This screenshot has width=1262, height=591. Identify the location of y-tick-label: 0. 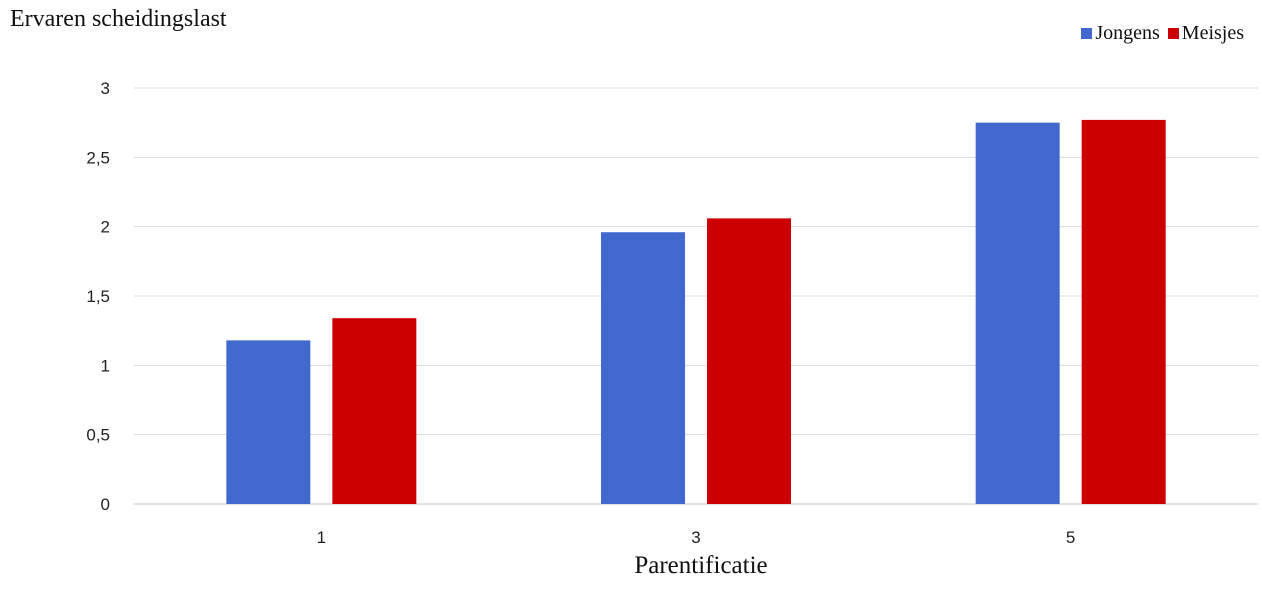
(105, 504).